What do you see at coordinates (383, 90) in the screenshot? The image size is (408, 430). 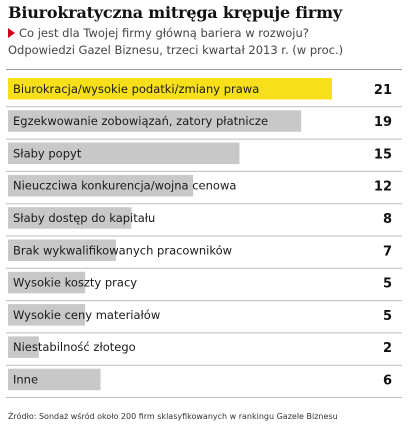 I see `value-label-1: 21` at bounding box center [383, 90].